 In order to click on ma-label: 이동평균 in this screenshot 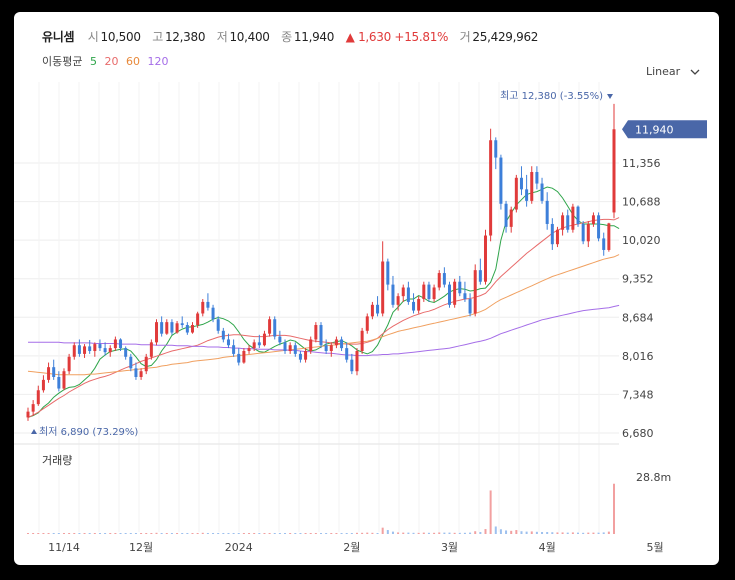, I will do `click(62, 61)`.